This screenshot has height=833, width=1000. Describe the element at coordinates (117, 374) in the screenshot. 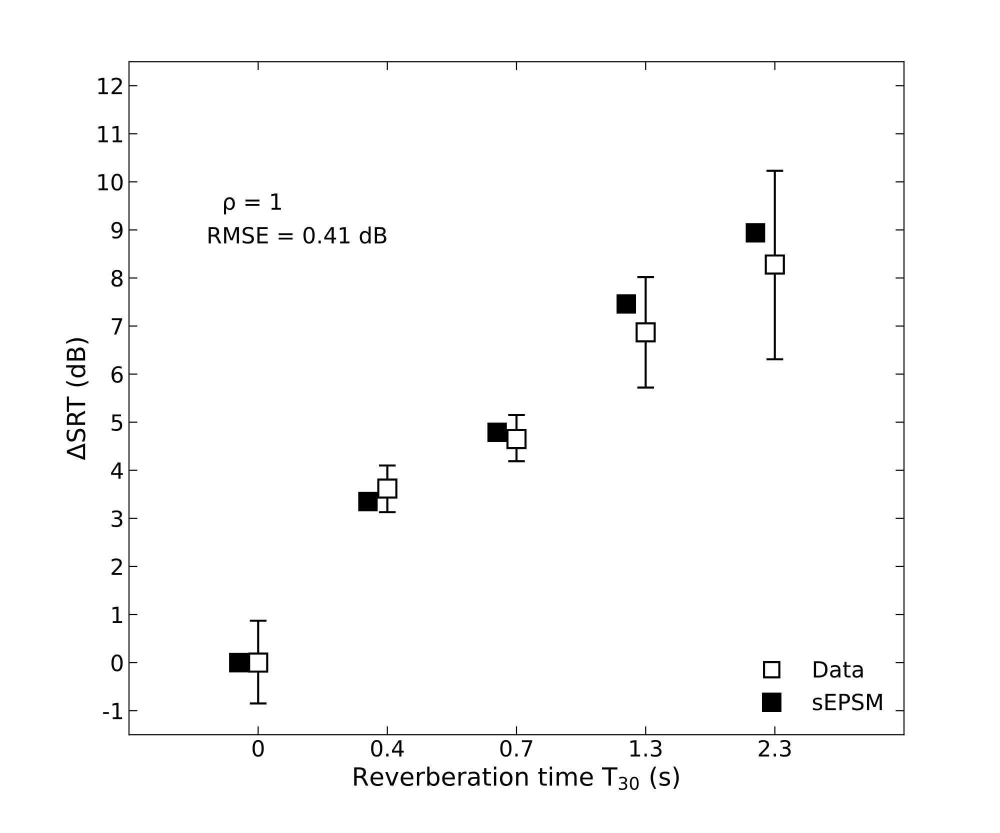

I see `y-tick-label: 6` at that location.